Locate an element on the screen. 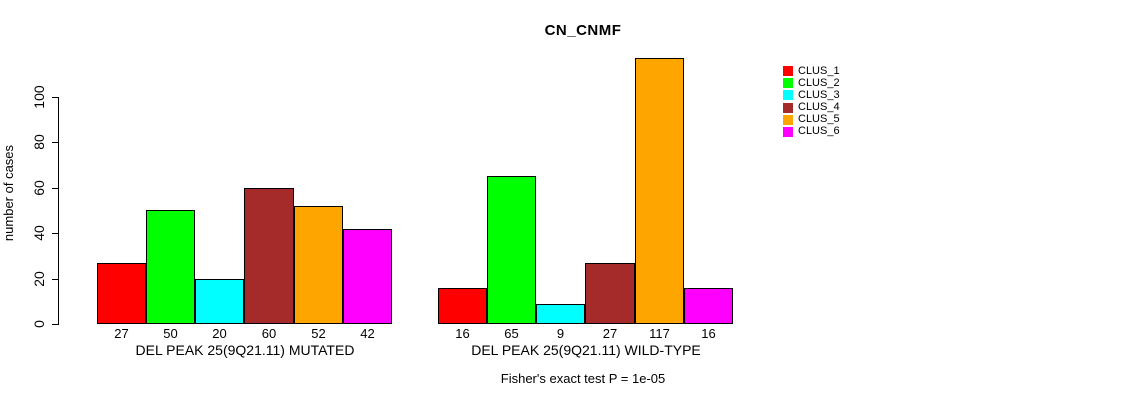 The height and width of the screenshot is (400, 1140). legend-label: CLUS_5 is located at coordinates (819, 119).